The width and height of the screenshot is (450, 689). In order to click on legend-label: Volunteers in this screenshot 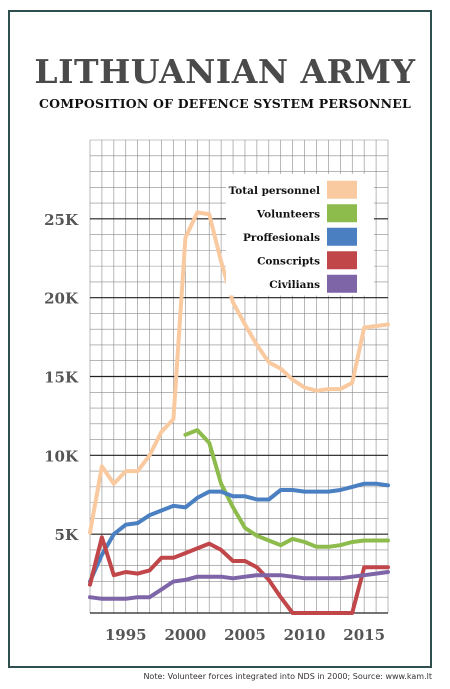, I will do `click(288, 214)`.